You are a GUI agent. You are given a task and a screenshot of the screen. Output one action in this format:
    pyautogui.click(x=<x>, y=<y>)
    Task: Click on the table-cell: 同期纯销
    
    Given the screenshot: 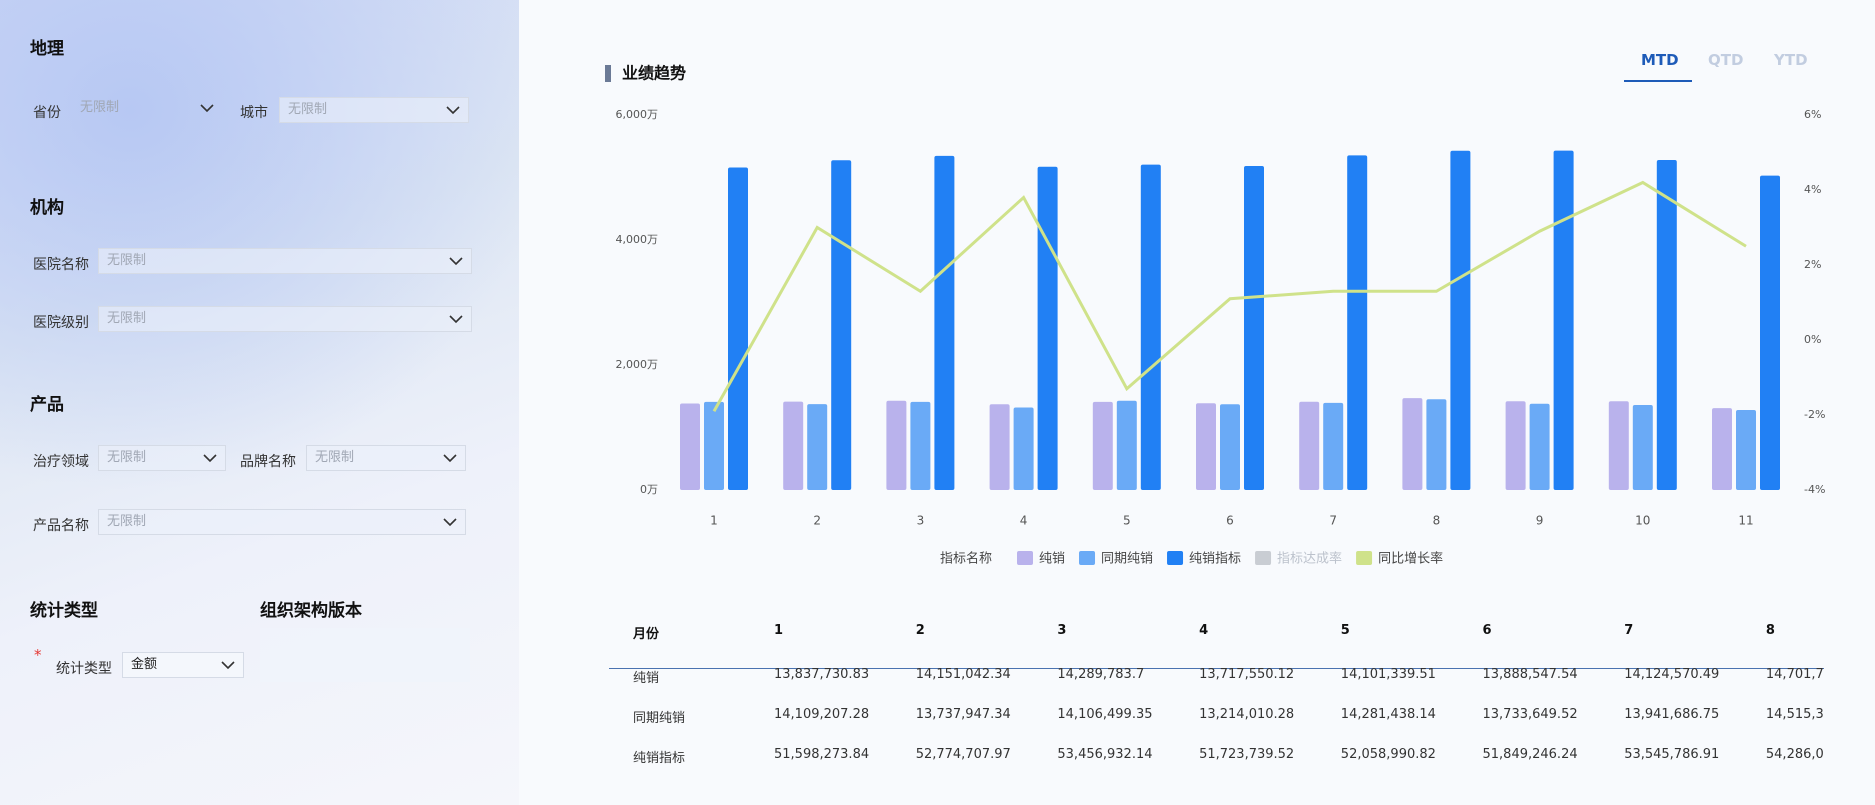 What is the action you would take?
    pyautogui.click(x=659, y=718)
    